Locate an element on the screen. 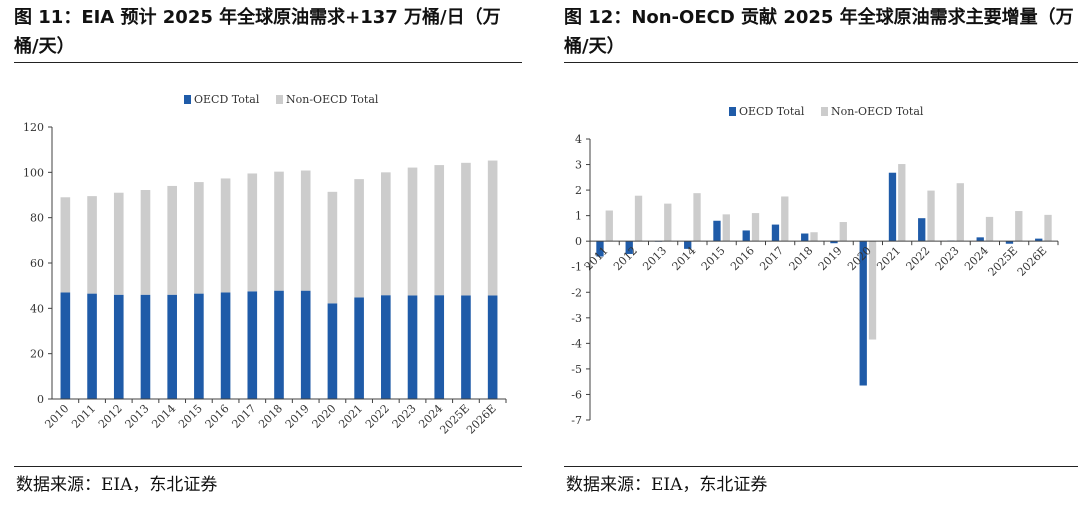 This screenshot has width=1080, height=507. legend-swatch-non-oecd is located at coordinates (824, 111).